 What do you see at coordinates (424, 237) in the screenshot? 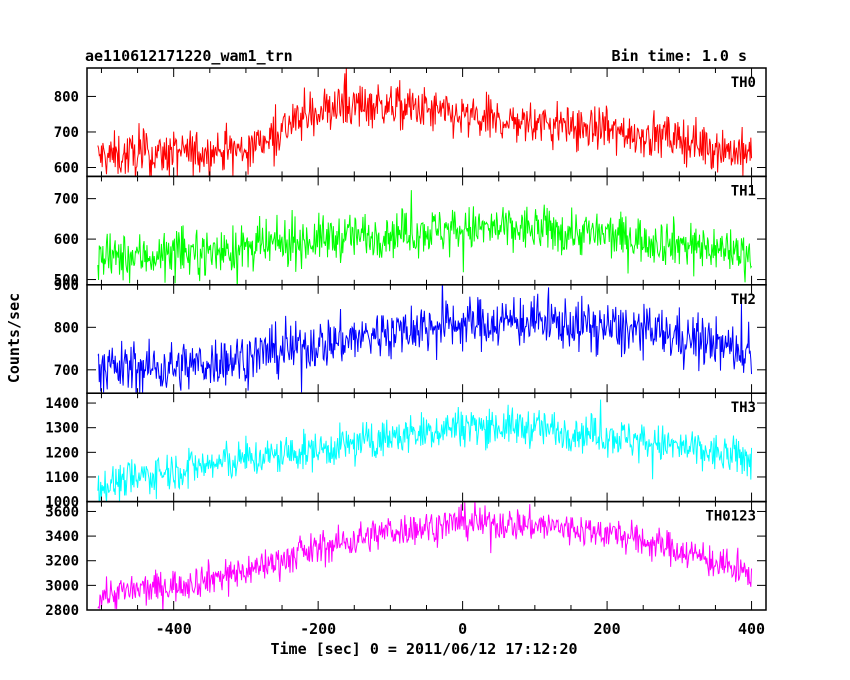
I see `series-line-th1` at bounding box center [424, 237].